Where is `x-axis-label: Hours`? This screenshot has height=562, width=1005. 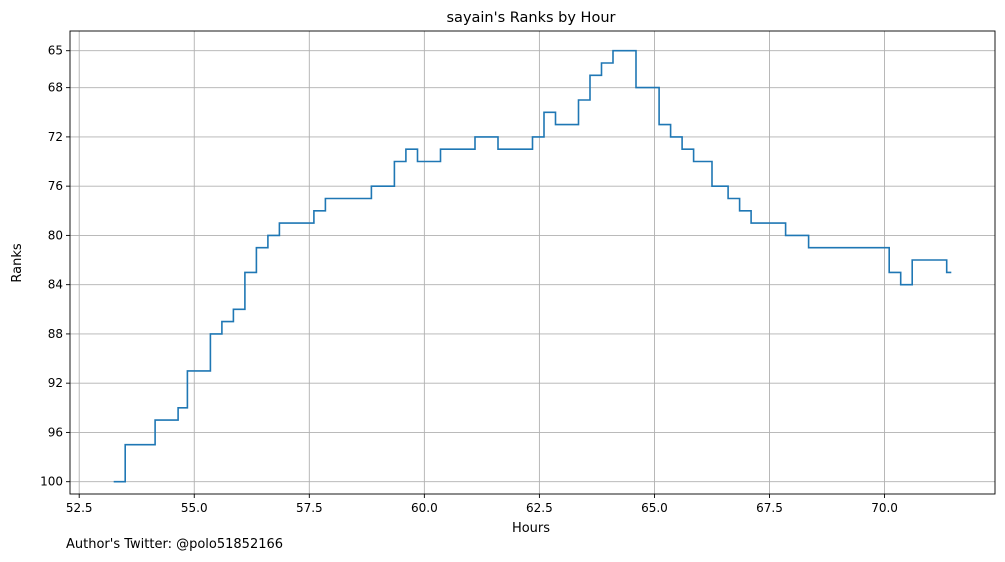
x-axis-label: Hours is located at coordinates (531, 528).